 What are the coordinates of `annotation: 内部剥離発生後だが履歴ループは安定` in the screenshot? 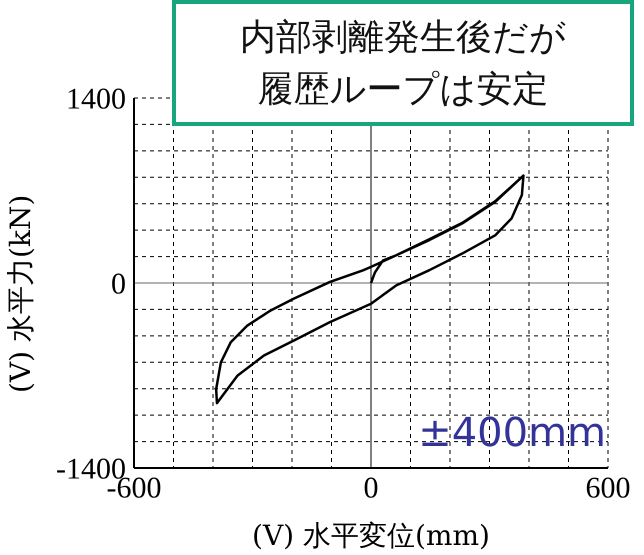 It's located at (403, 64).